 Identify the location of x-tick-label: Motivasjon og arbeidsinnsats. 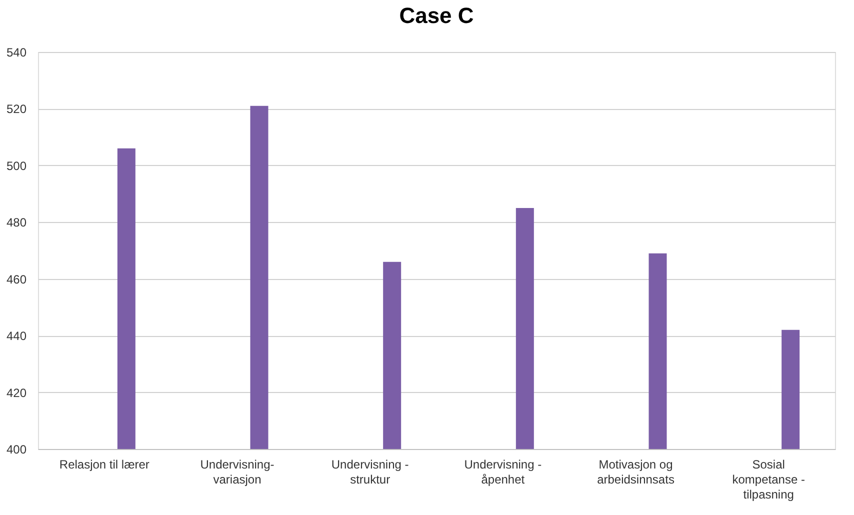
(635, 472).